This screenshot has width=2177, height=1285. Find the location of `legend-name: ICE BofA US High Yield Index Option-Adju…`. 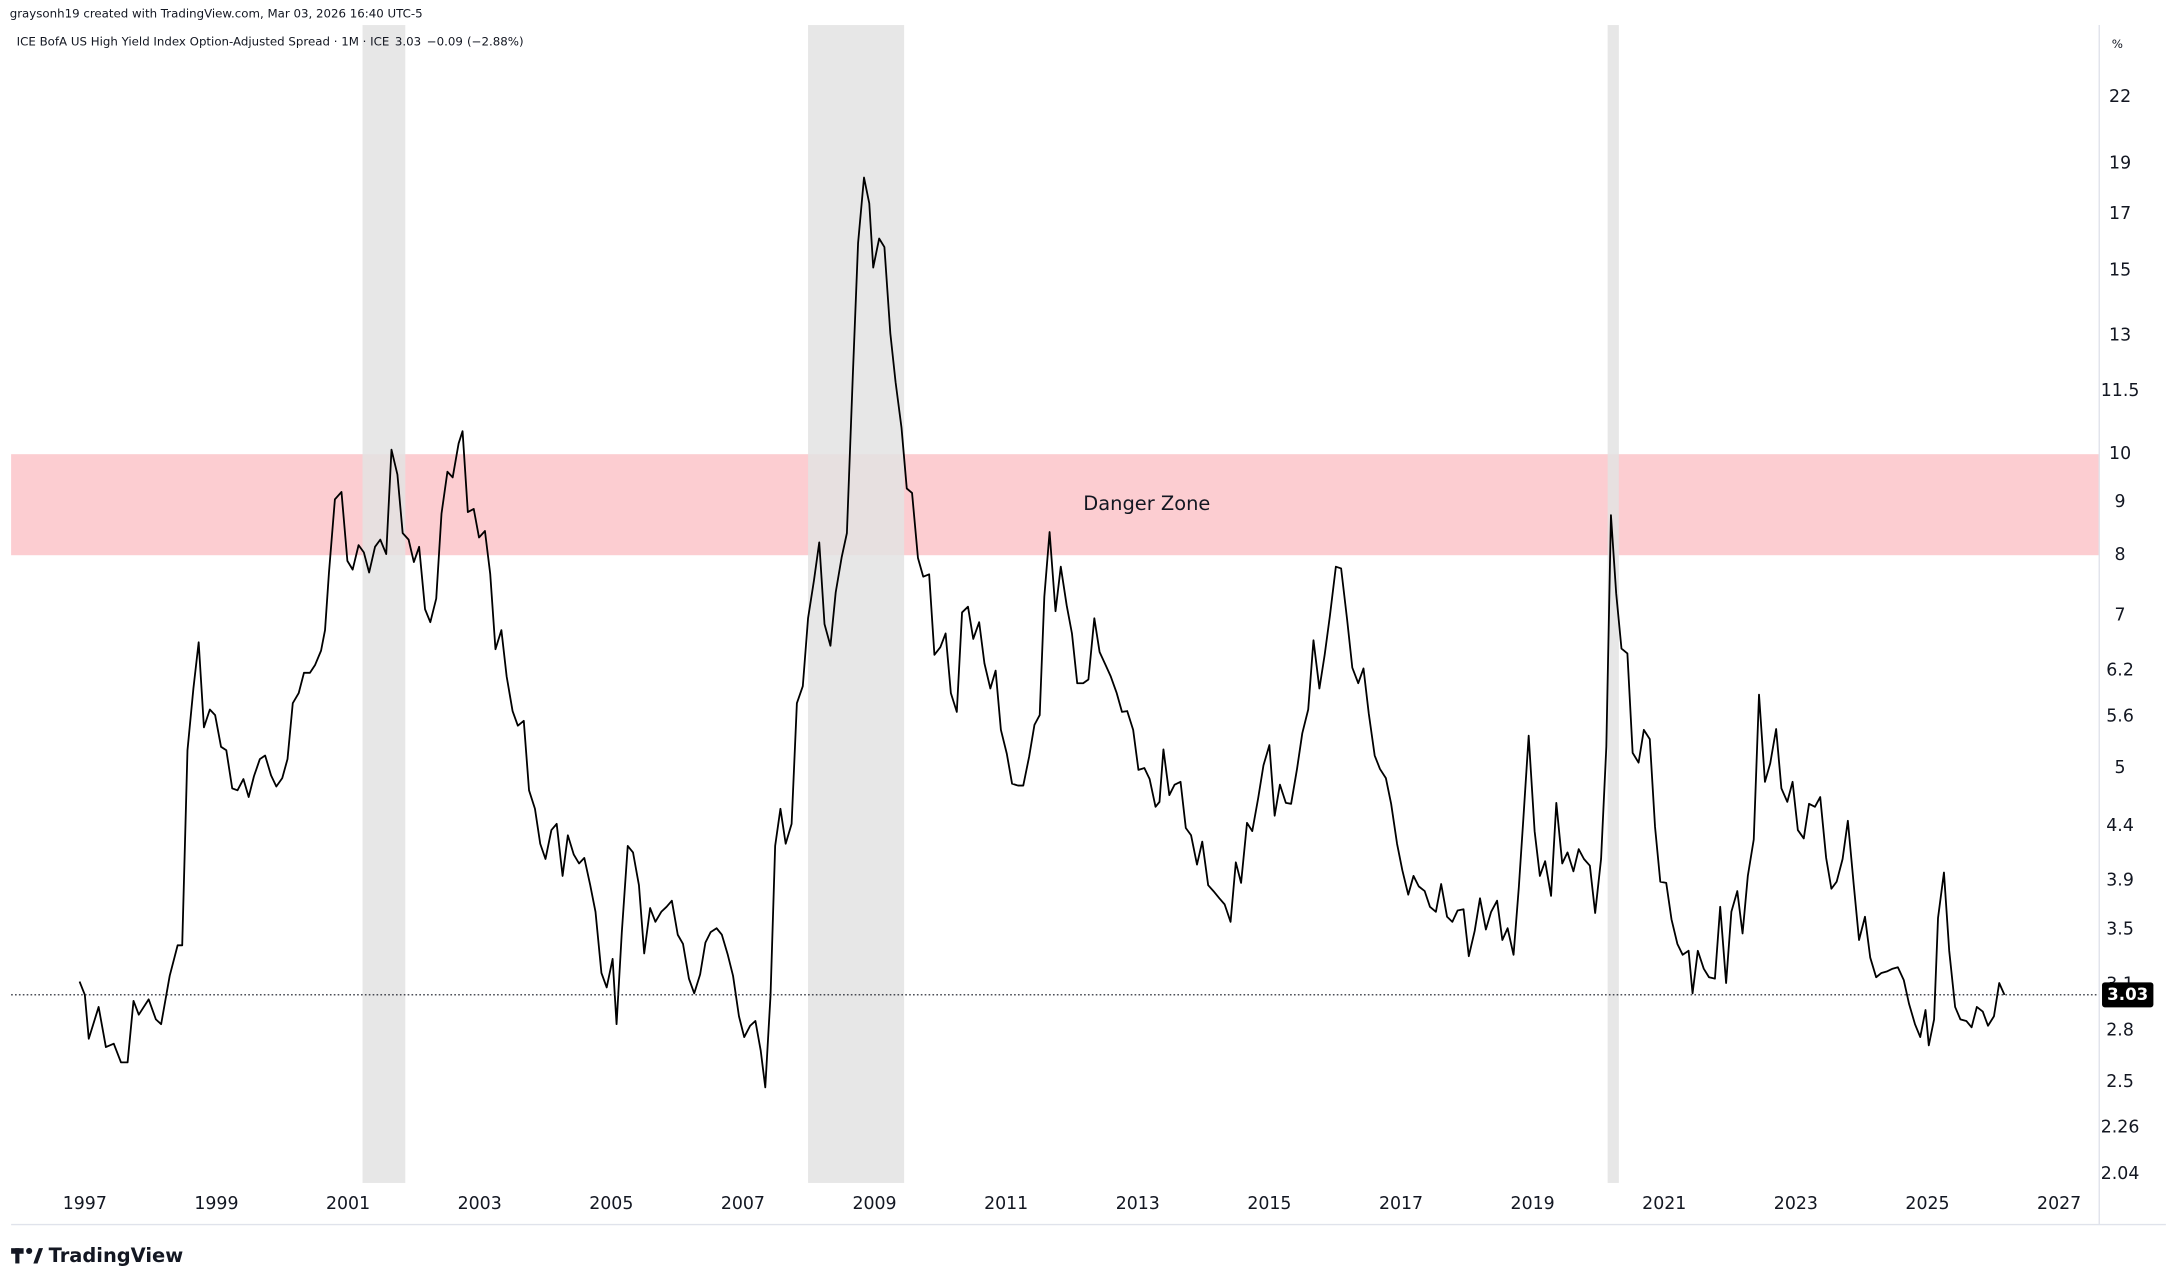

legend-name: ICE BofA US High Yield Index Option-Adju… is located at coordinates (203, 41).